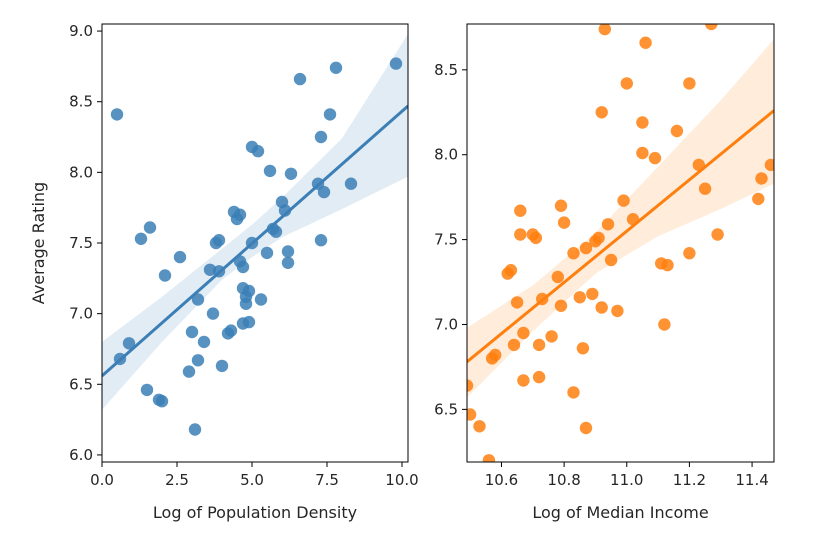 This screenshot has width=824, height=544. I want to click on x-tick-label: 10.8, so click(563, 480).